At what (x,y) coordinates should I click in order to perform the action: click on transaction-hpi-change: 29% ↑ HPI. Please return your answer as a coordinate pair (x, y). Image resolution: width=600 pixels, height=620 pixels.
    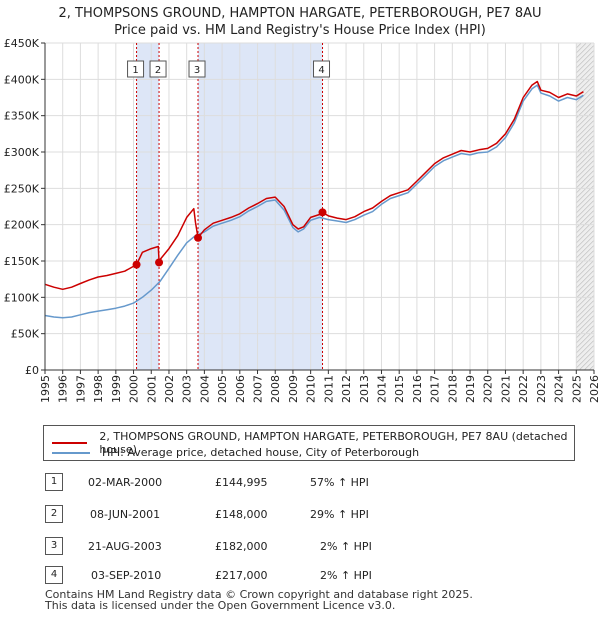
    Looking at the image, I should click on (339, 514).